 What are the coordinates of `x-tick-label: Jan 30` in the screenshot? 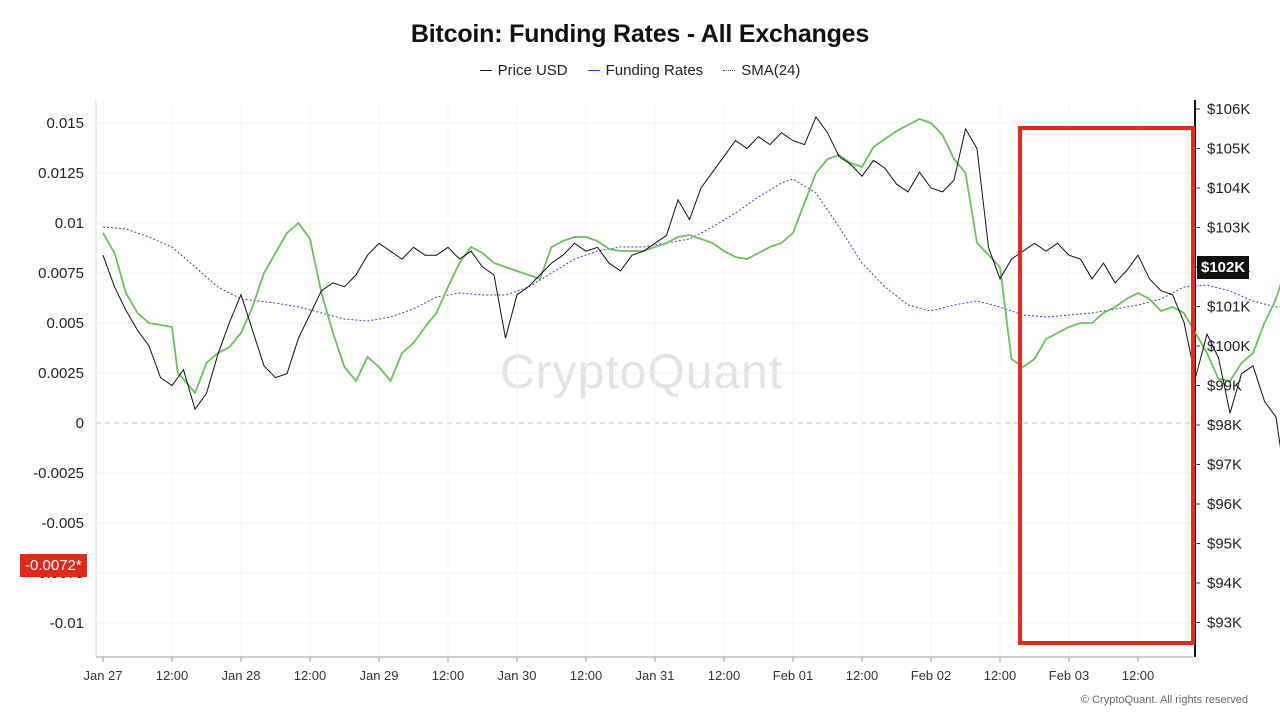 It's located at (516, 675).